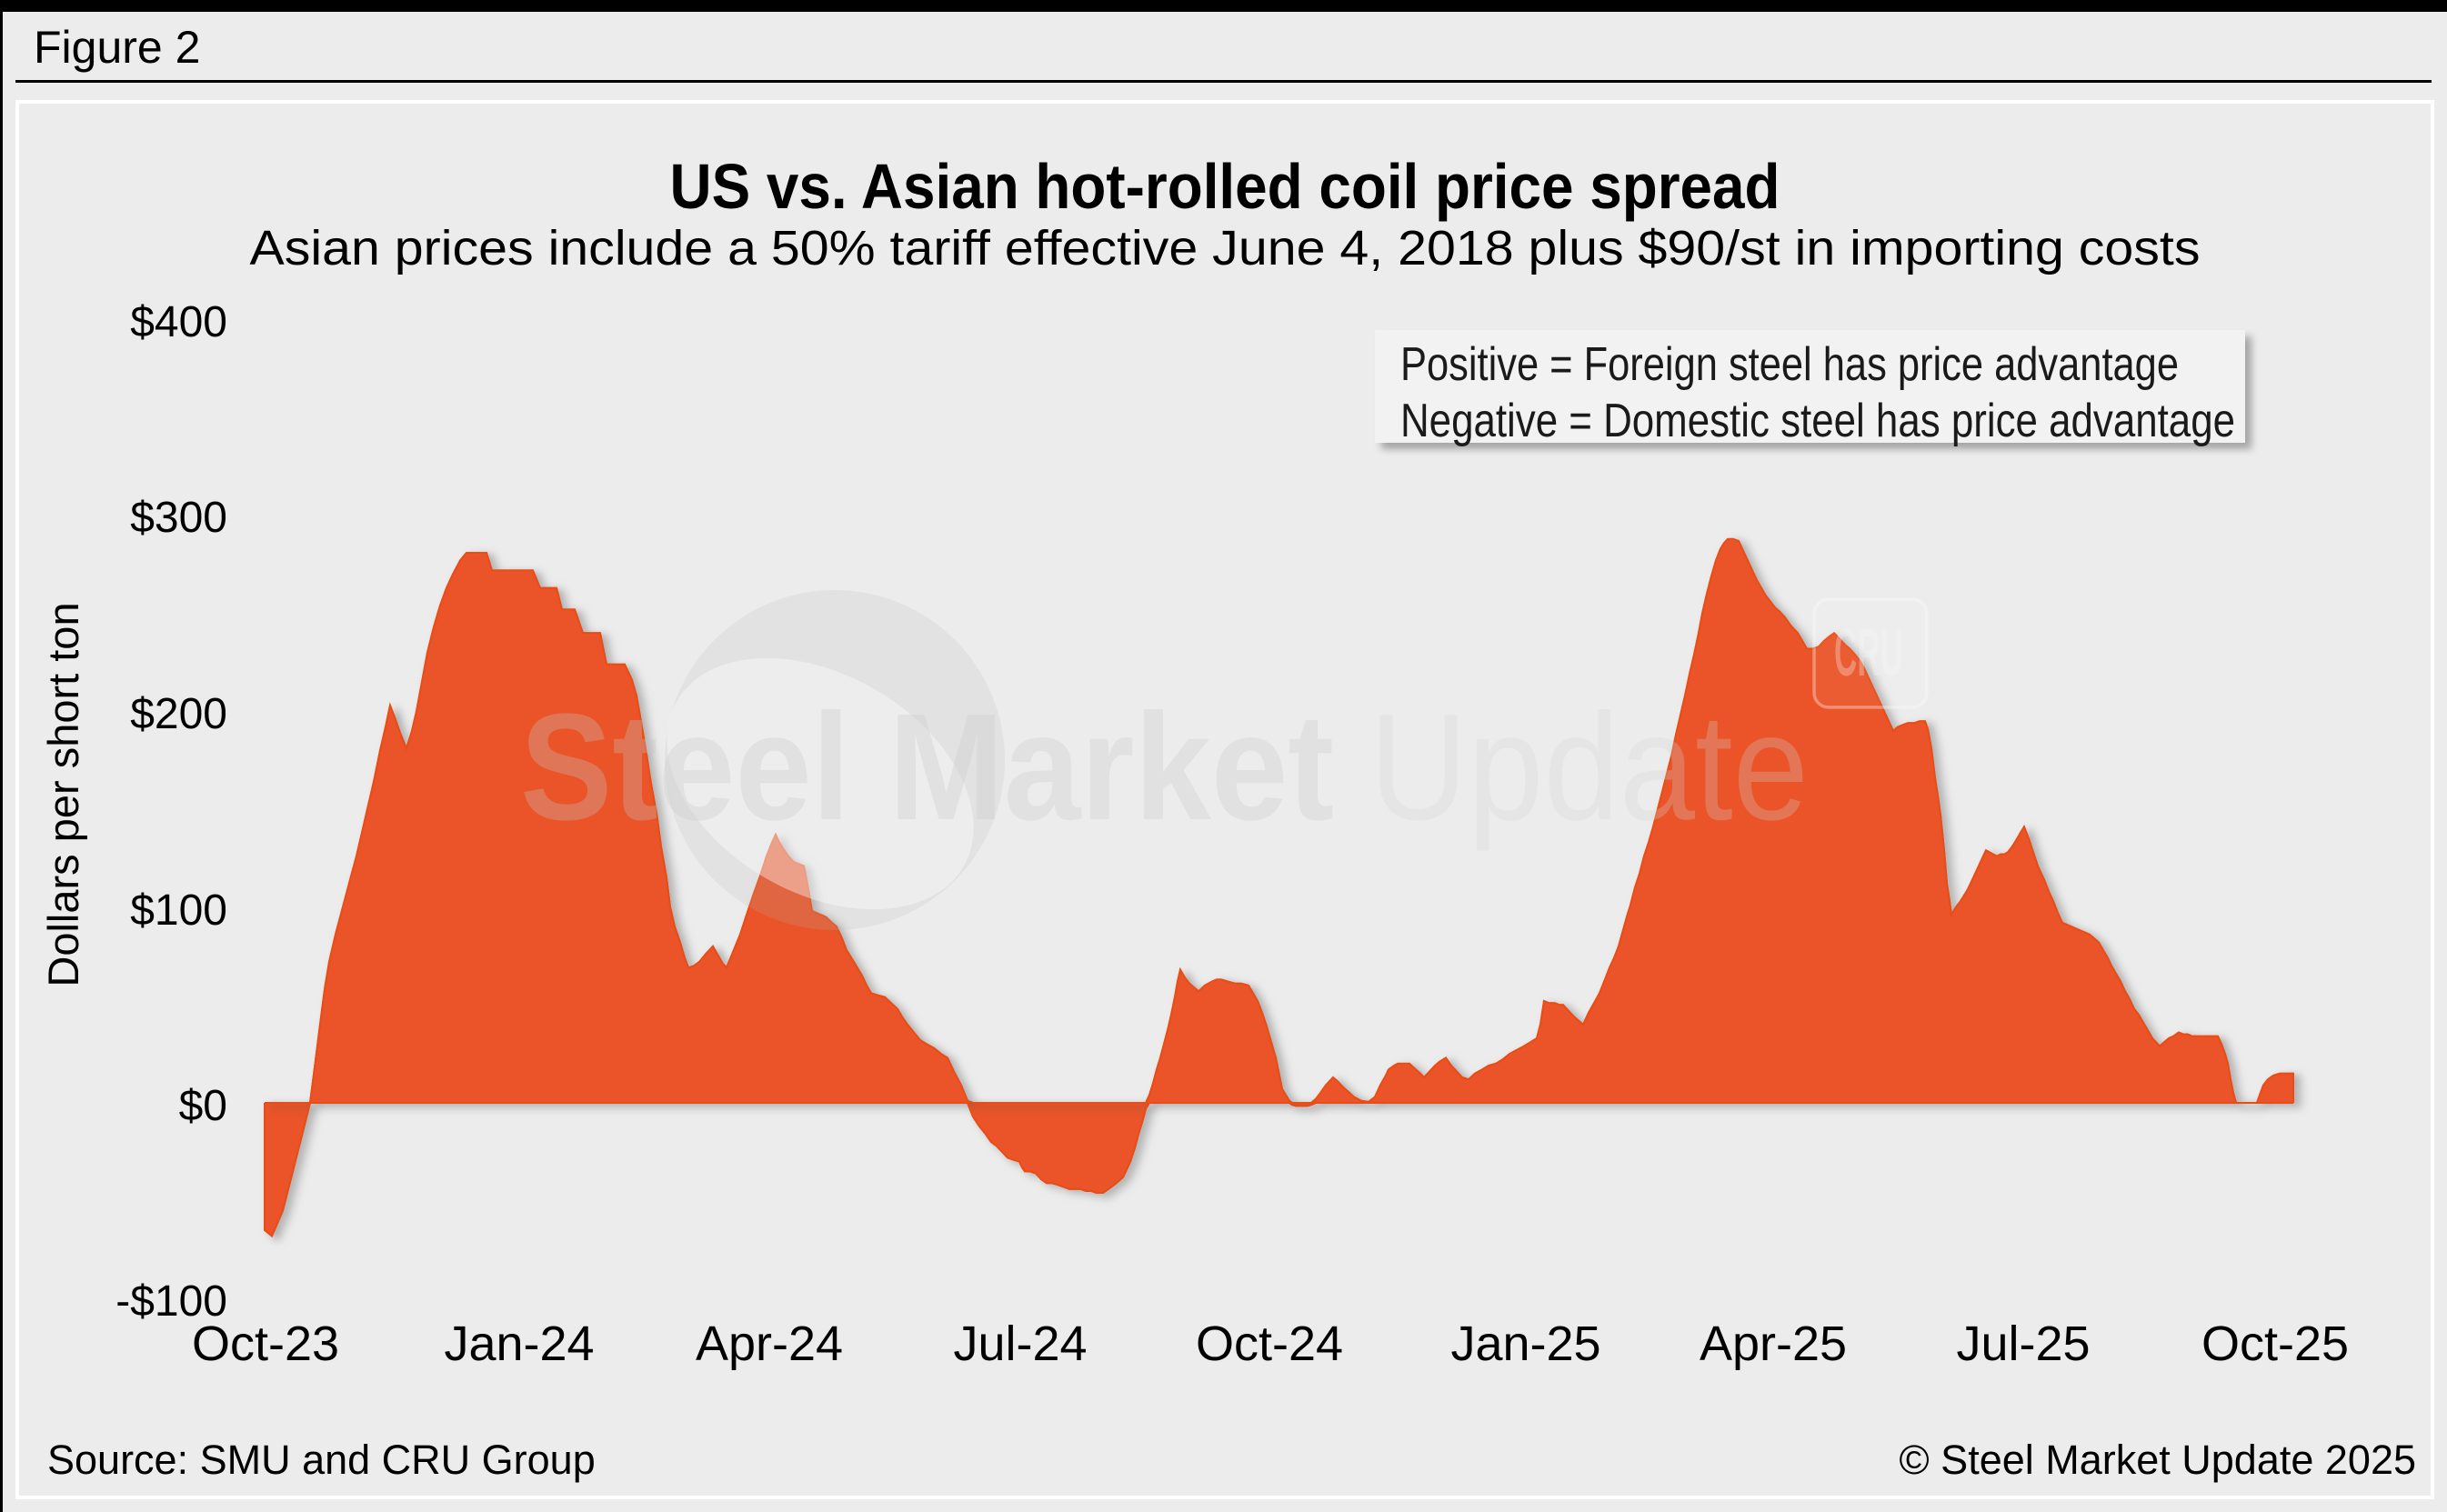 The width and height of the screenshot is (2447, 1512). I want to click on svg-text: $0, so click(203, 1106).